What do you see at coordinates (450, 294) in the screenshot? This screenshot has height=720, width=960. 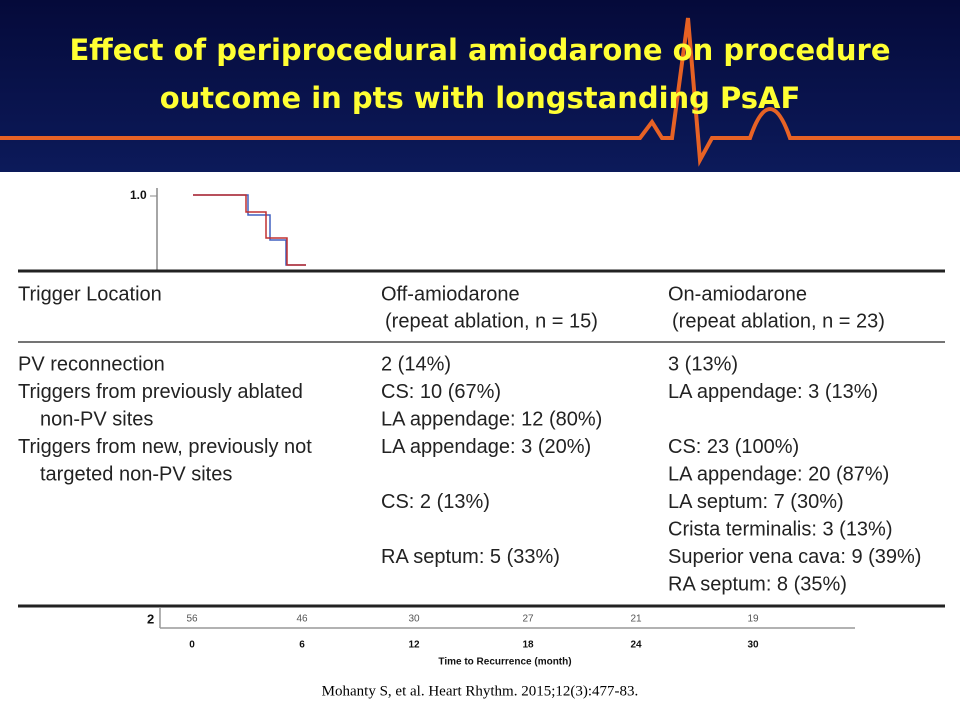 I see `column-header: Off-amiodarone` at bounding box center [450, 294].